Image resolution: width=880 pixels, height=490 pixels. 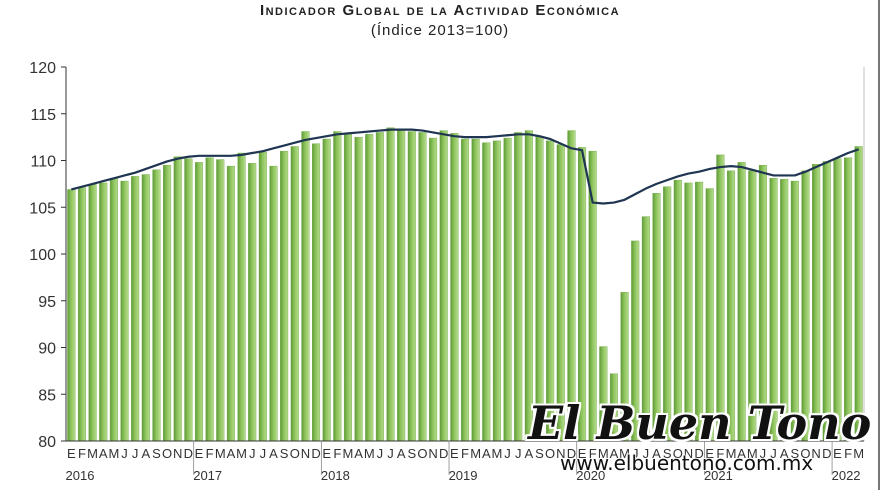 What do you see at coordinates (687, 463) in the screenshot?
I see `watermark-url: www.elbuentono.com.mx` at bounding box center [687, 463].